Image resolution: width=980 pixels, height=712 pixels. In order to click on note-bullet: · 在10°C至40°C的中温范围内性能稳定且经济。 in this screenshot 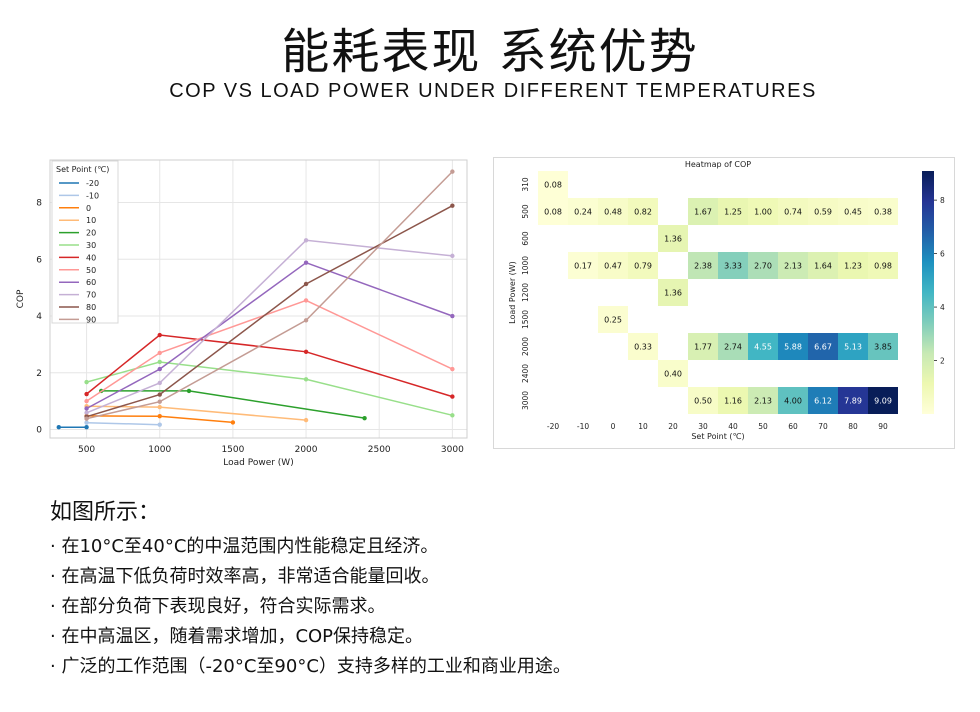, I will do `click(244, 546)`.